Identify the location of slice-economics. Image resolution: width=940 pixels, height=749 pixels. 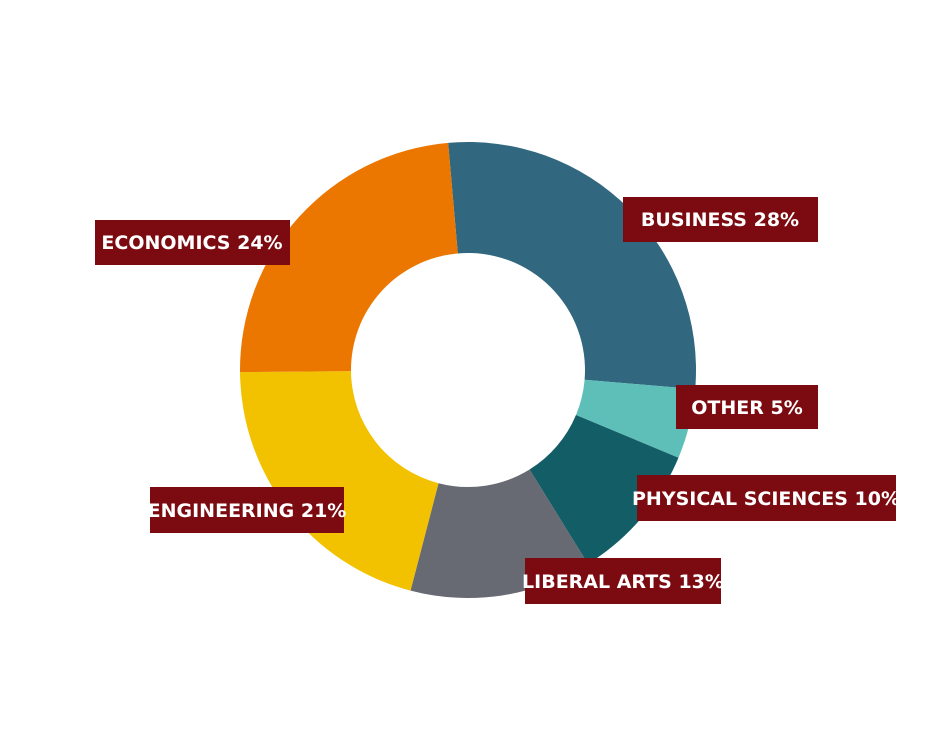
(349, 257).